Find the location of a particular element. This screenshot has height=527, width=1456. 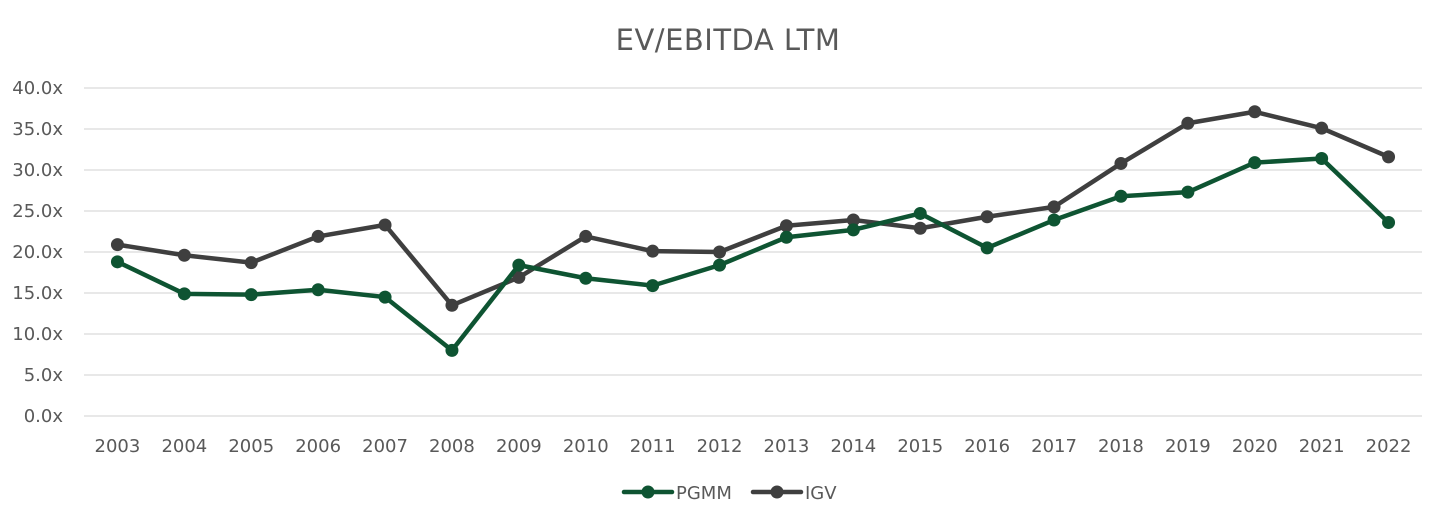

x-tick-label: 2003 is located at coordinates (118, 446).